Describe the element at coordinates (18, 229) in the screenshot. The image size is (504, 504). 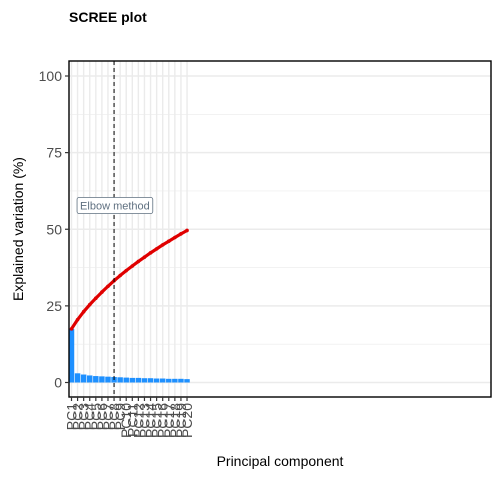
I see `y-axis-title: Explained variation (%)` at that location.